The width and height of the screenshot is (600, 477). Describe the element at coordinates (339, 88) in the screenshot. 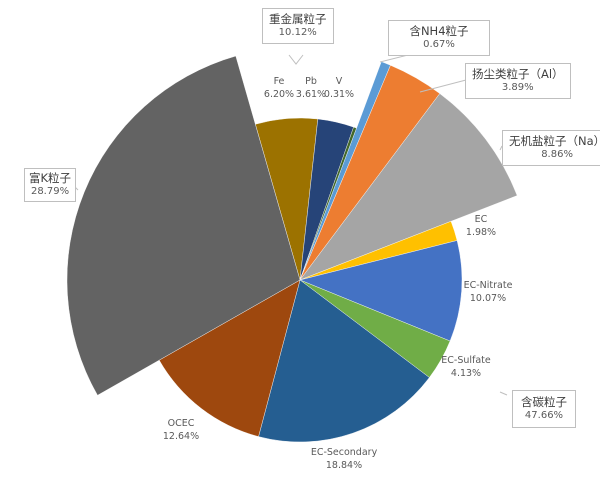

I see `label-v: V 0.31%` at that location.